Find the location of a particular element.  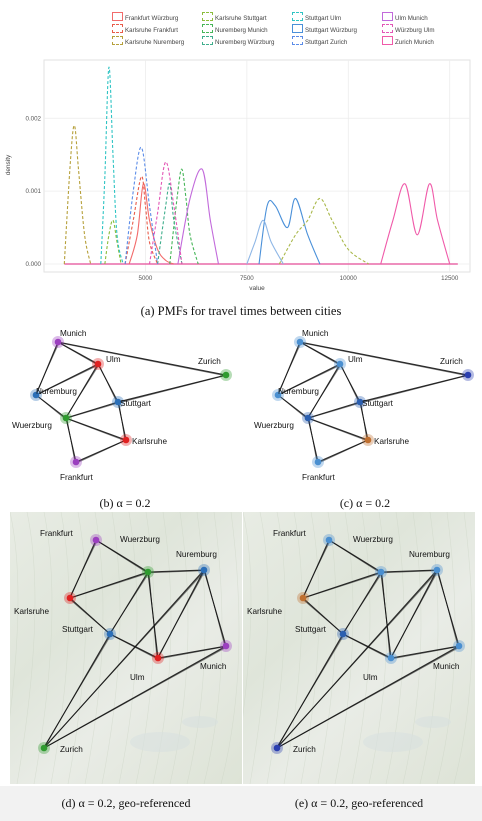

legend-label: Karlsruhe Stuttgart is located at coordinates (241, 18).